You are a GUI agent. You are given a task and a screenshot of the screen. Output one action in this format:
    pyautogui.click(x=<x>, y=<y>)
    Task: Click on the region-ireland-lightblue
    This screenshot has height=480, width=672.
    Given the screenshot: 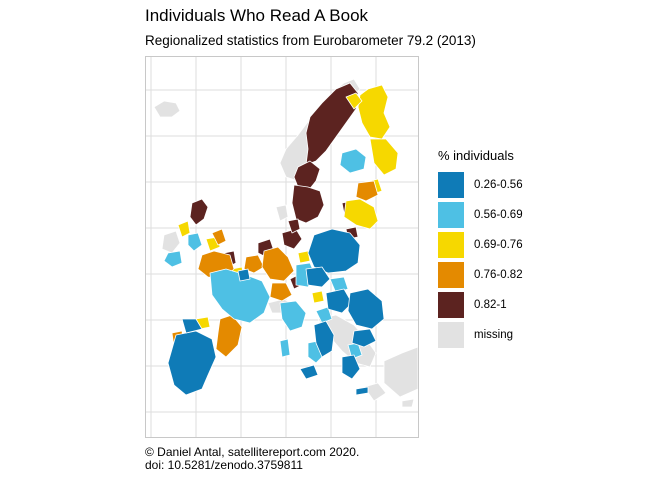 What is the action you would take?
    pyautogui.click(x=173, y=259)
    